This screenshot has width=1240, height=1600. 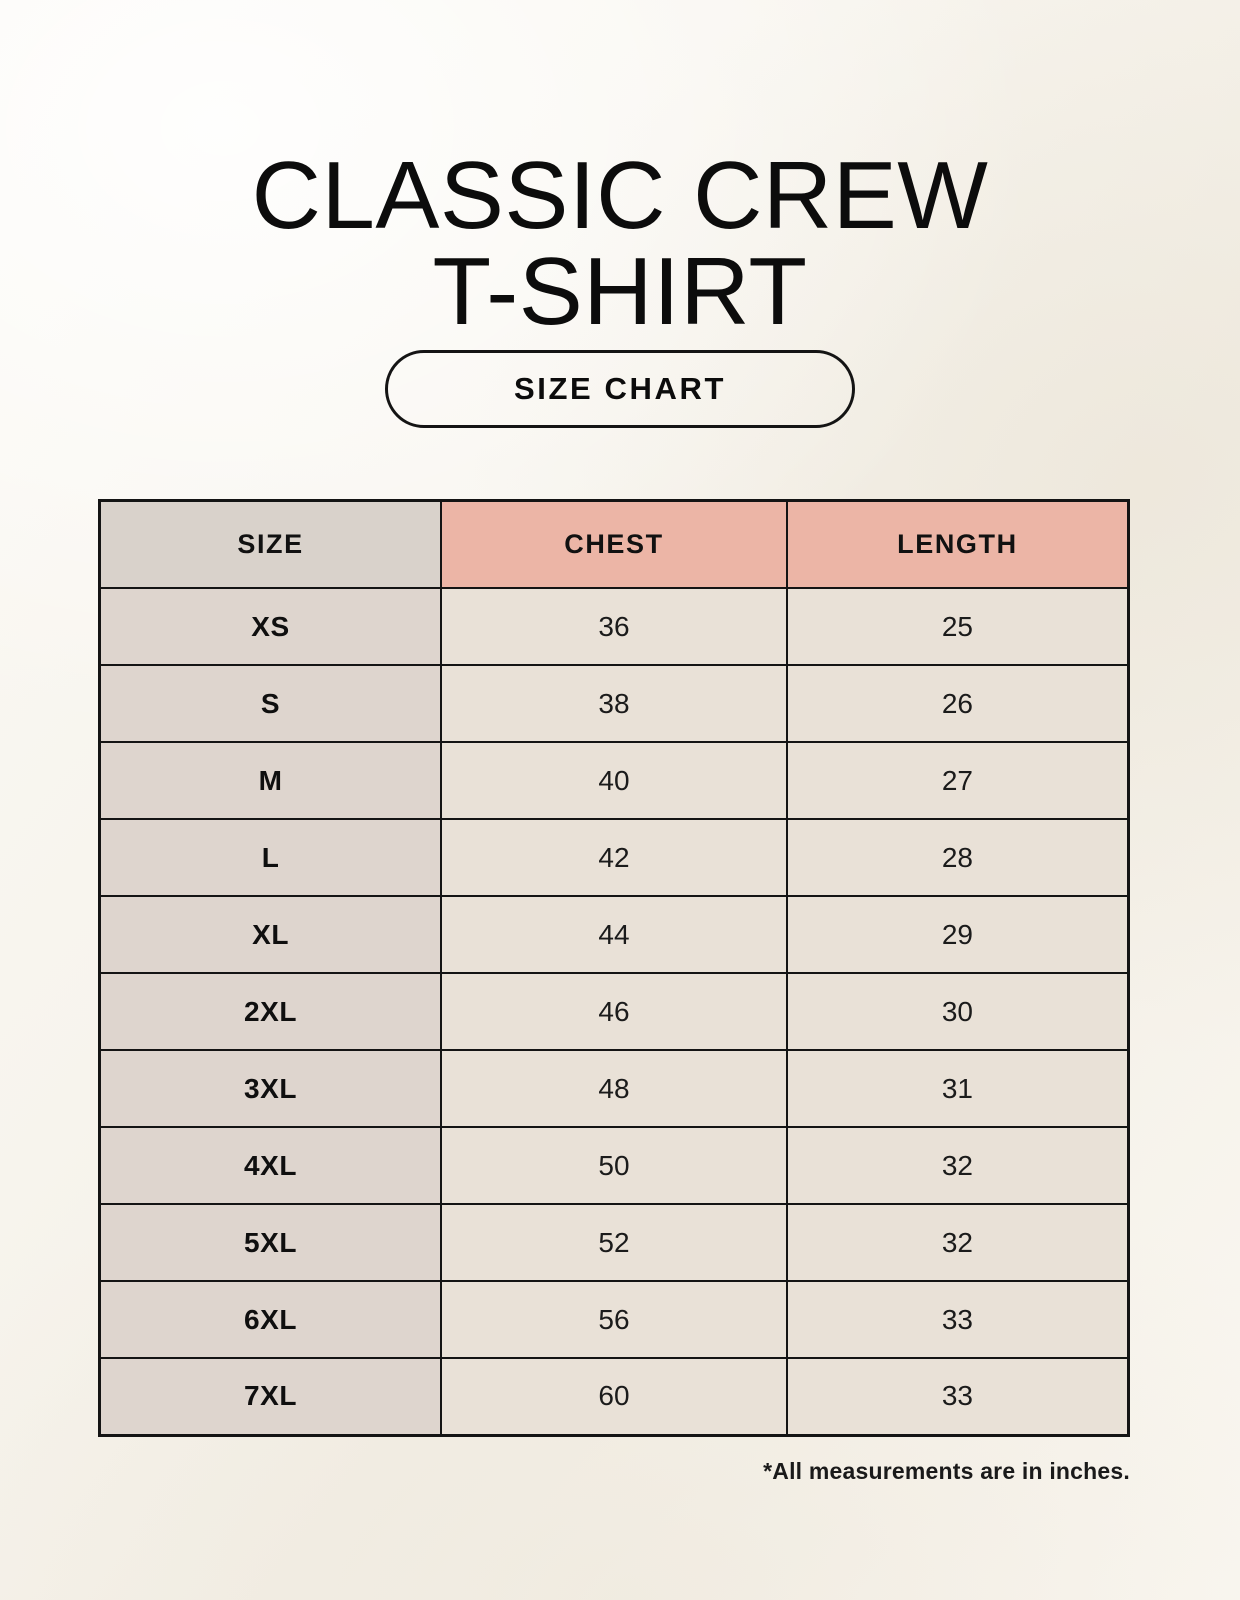 I want to click on cell-chest: 48, so click(x=614, y=1088).